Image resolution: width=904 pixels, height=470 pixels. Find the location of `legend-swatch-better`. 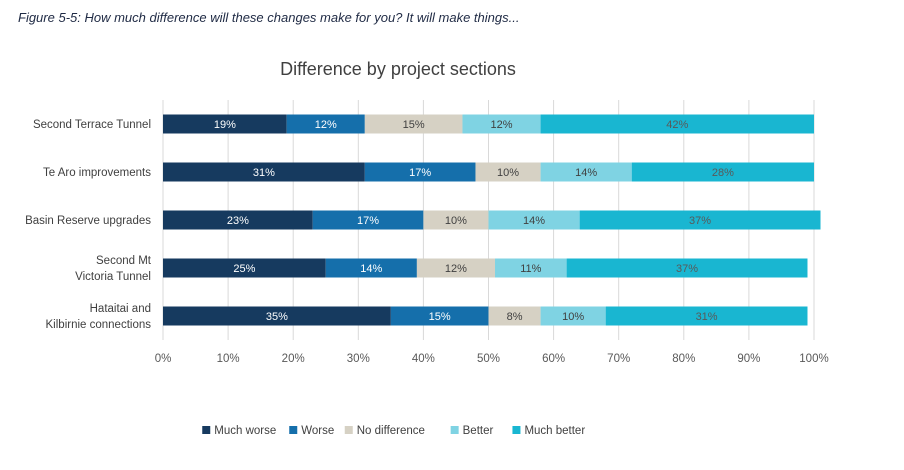

legend-swatch-better is located at coordinates (454, 430).